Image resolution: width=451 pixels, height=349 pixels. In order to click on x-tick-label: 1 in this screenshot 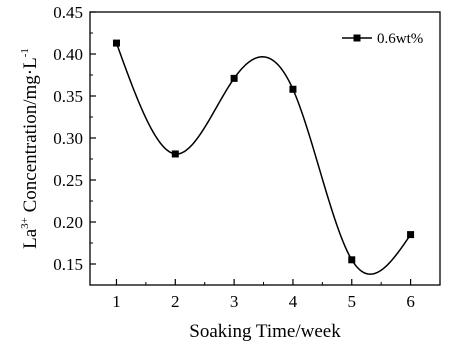, I will do `click(116, 301)`.